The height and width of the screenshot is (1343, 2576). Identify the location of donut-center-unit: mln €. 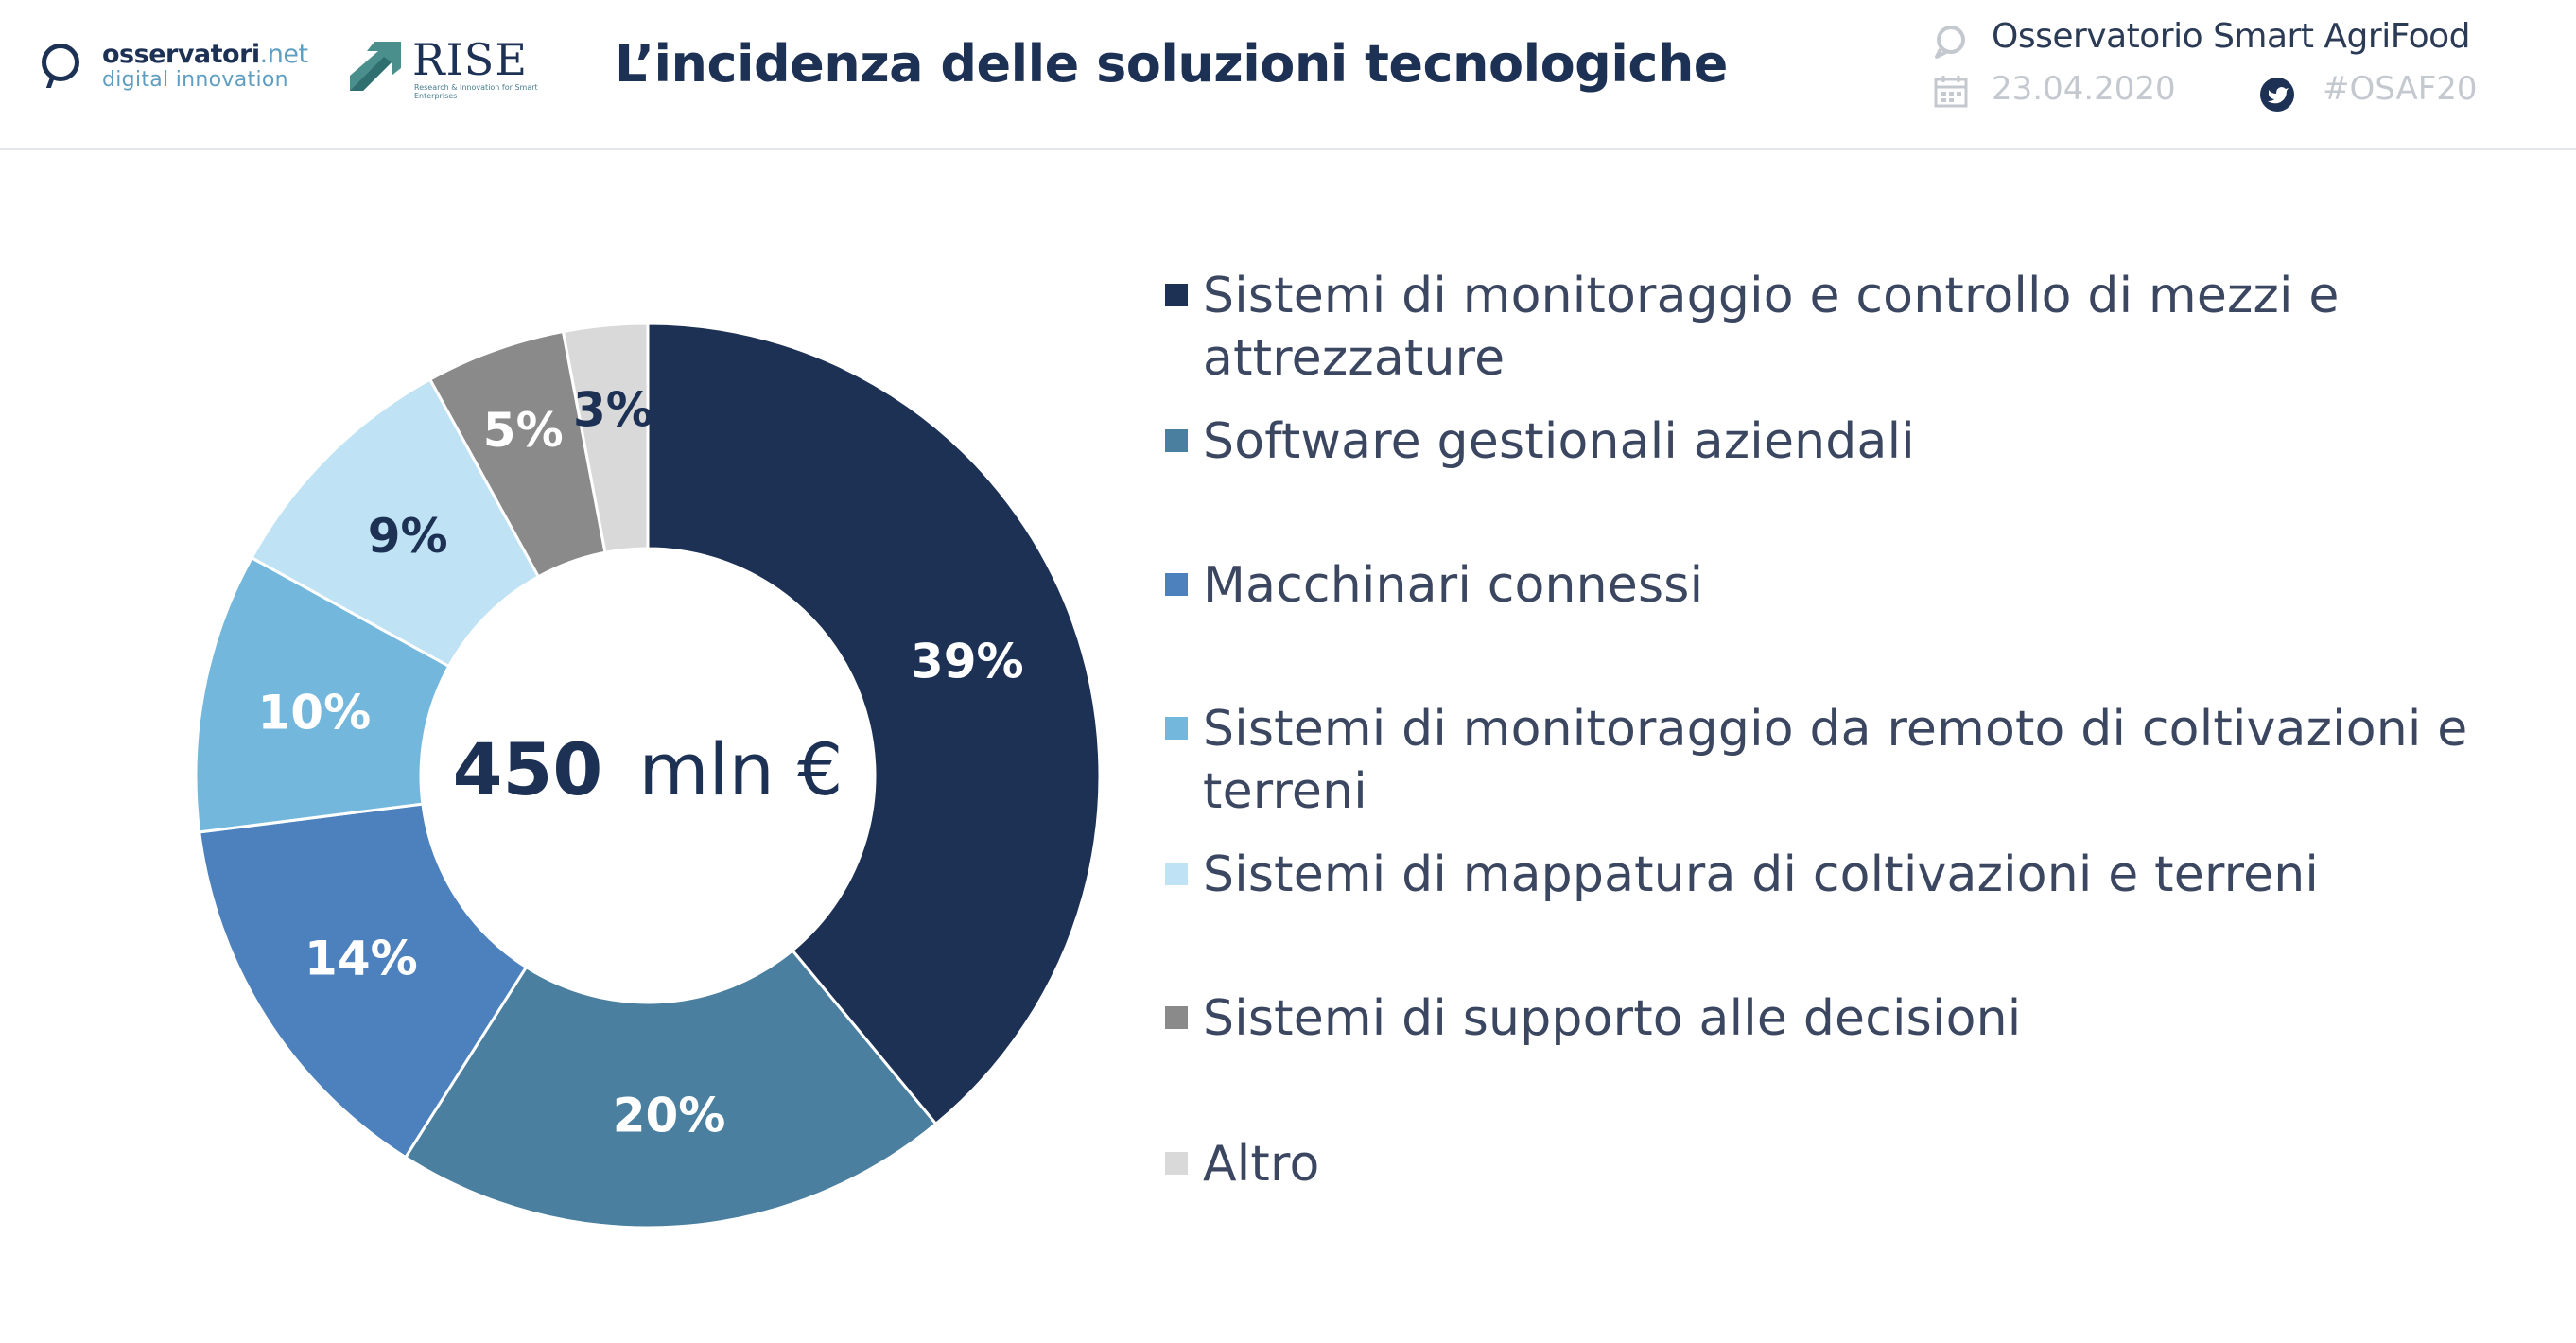
(741, 769).